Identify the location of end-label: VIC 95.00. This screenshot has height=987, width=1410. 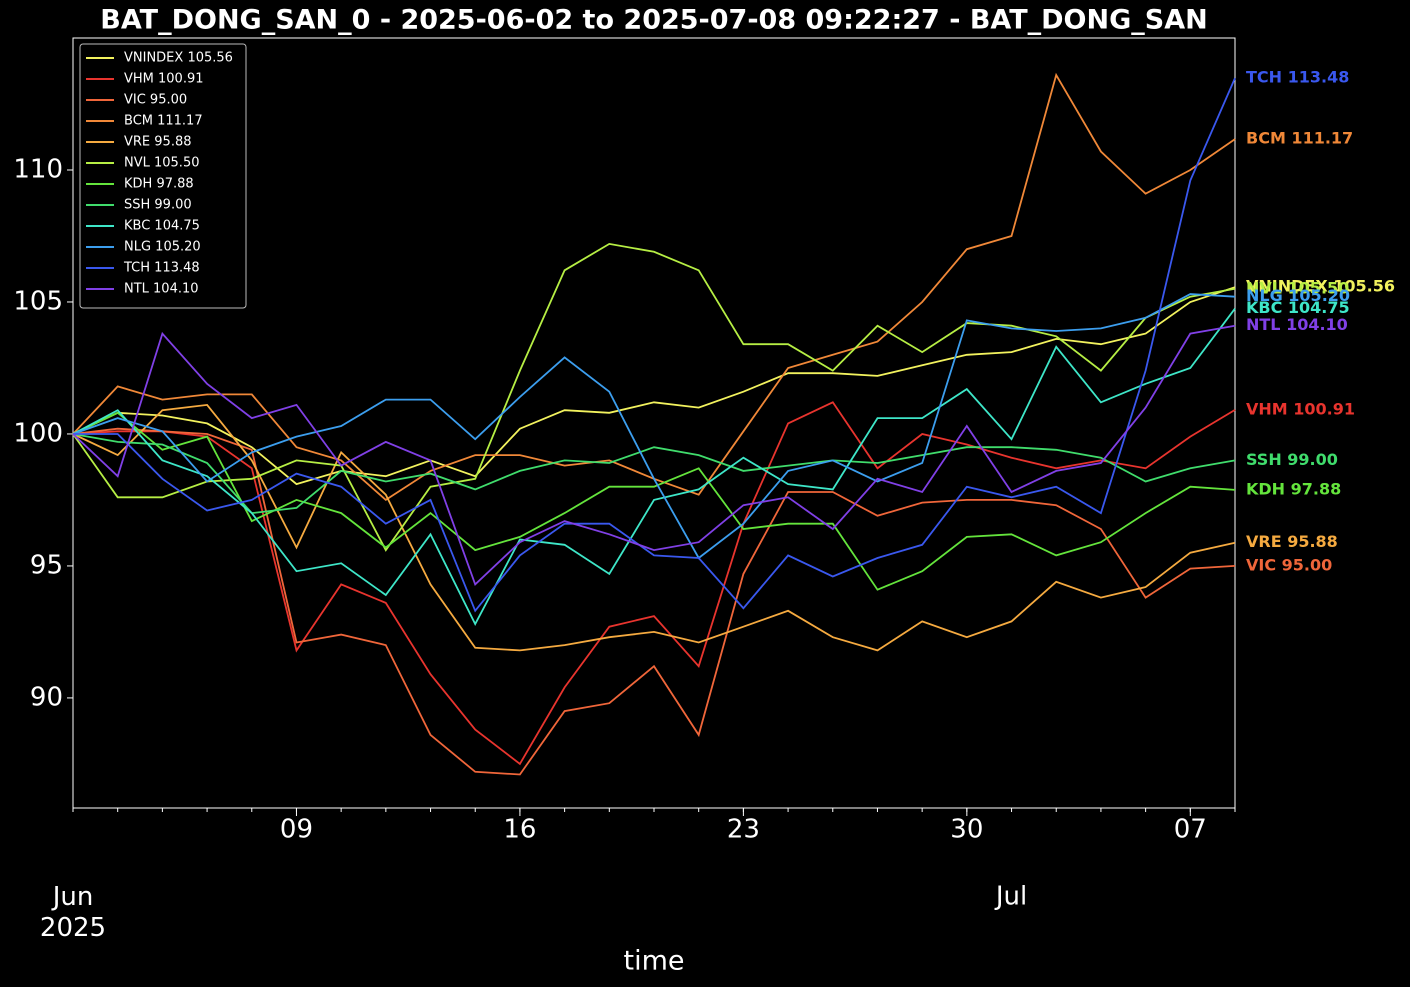
(1289, 564).